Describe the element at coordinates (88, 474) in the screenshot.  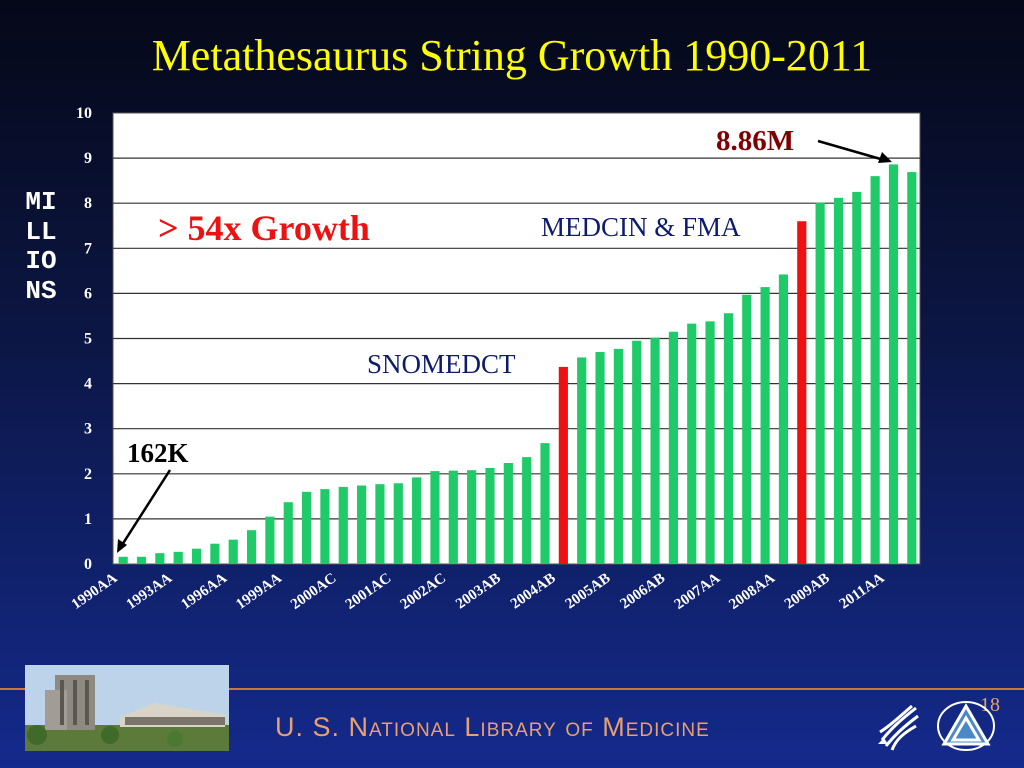
I see `y-tick-label: 2` at that location.